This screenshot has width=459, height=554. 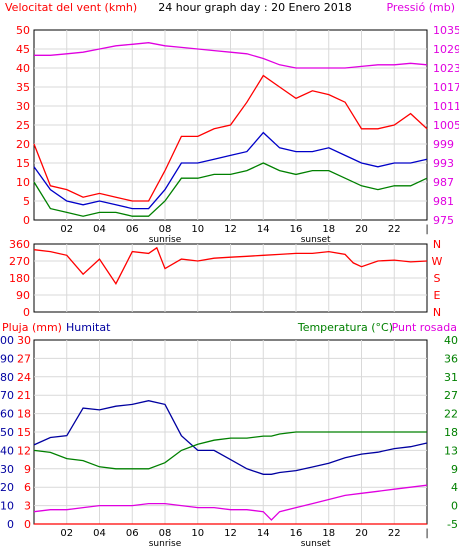 What do you see at coordinates (19, 244) in the screenshot?
I see `direction-tick-label: 360` at bounding box center [19, 244].